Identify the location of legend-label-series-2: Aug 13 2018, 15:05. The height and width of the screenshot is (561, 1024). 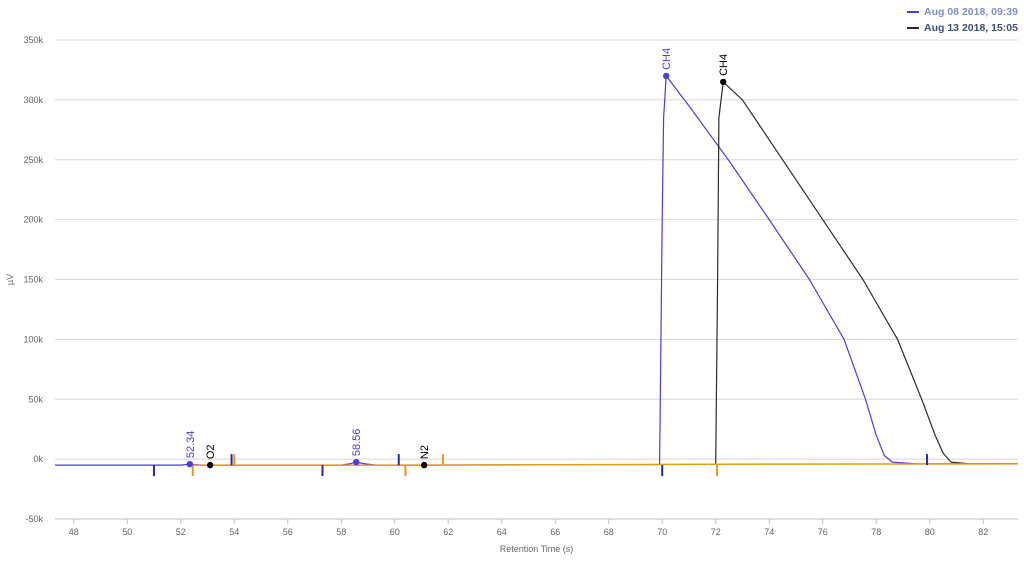
(971, 28).